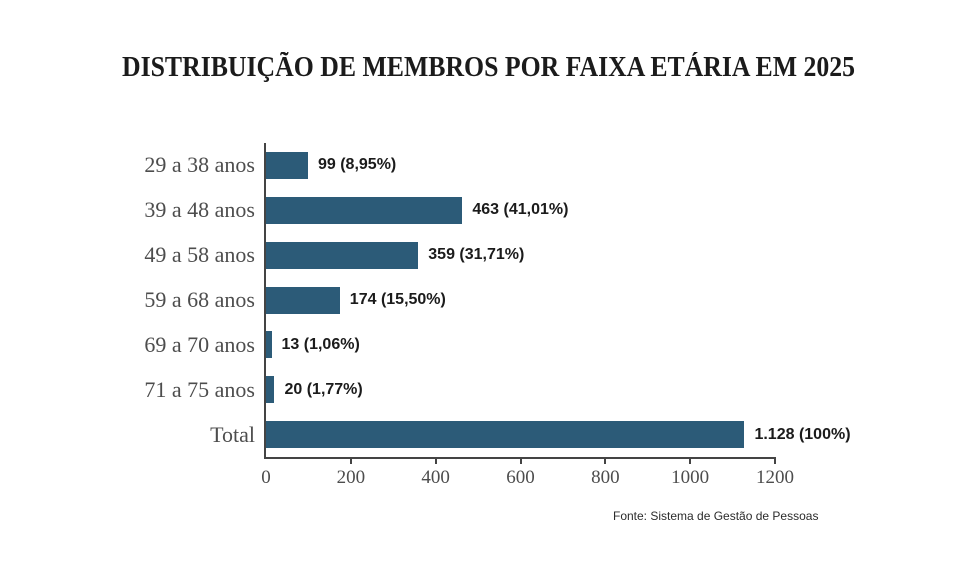 This screenshot has height=587, width=977. Describe the element at coordinates (459, 344) in the screenshot. I see `chart-row: 69 a 70 anos 13 (1,06%)` at that location.